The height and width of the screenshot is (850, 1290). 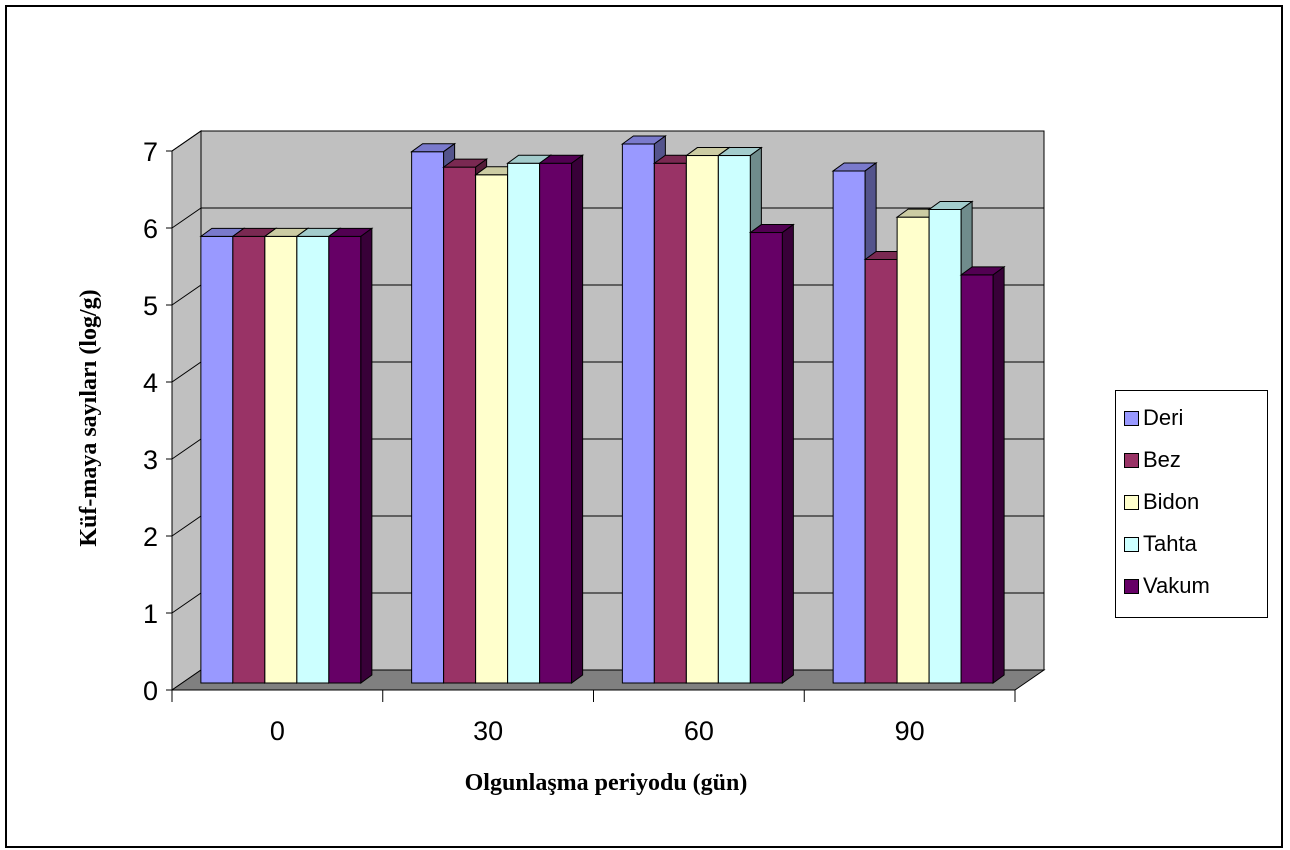 I want to click on legend-label: Tahta, so click(x=1170, y=543).